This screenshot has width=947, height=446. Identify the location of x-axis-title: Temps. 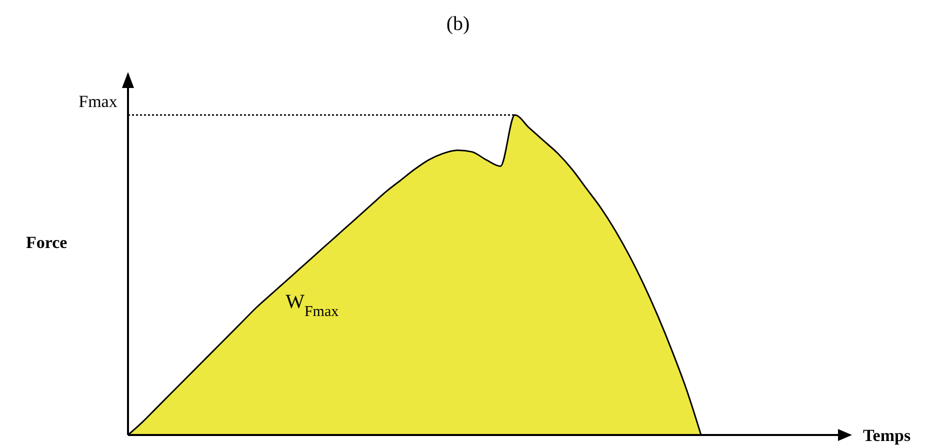
(887, 435).